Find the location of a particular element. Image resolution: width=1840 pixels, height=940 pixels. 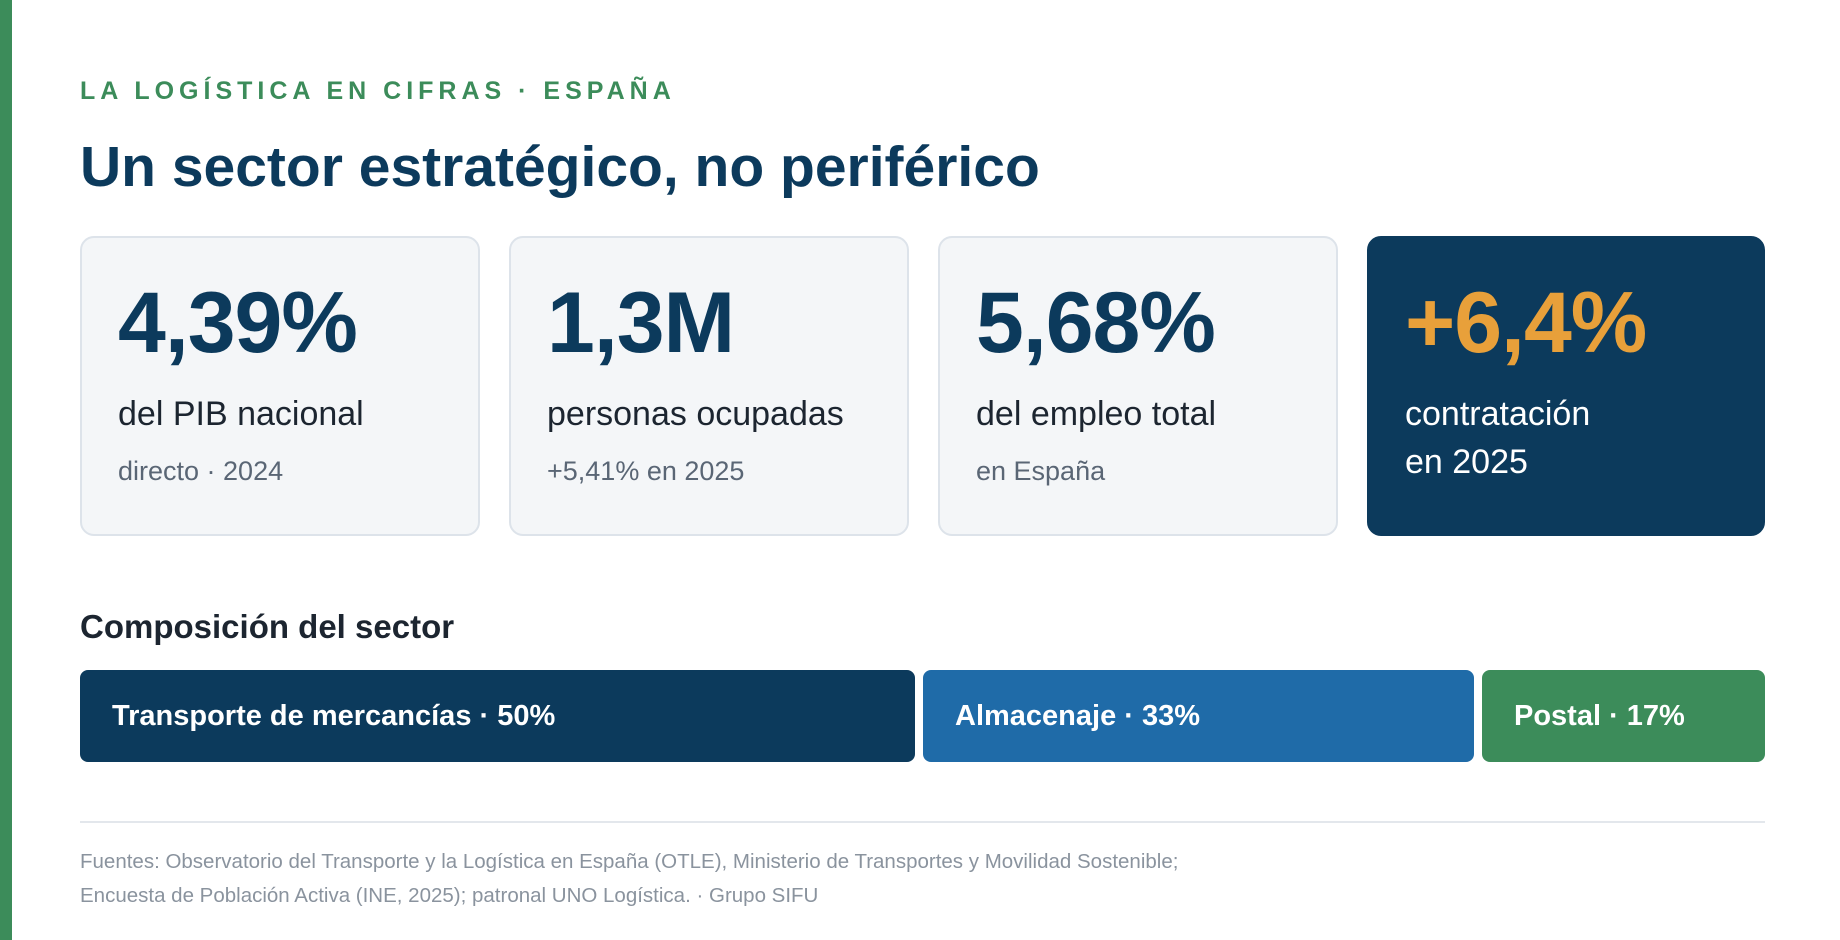

composition-segment: Postal · 17% is located at coordinates (1623, 716).